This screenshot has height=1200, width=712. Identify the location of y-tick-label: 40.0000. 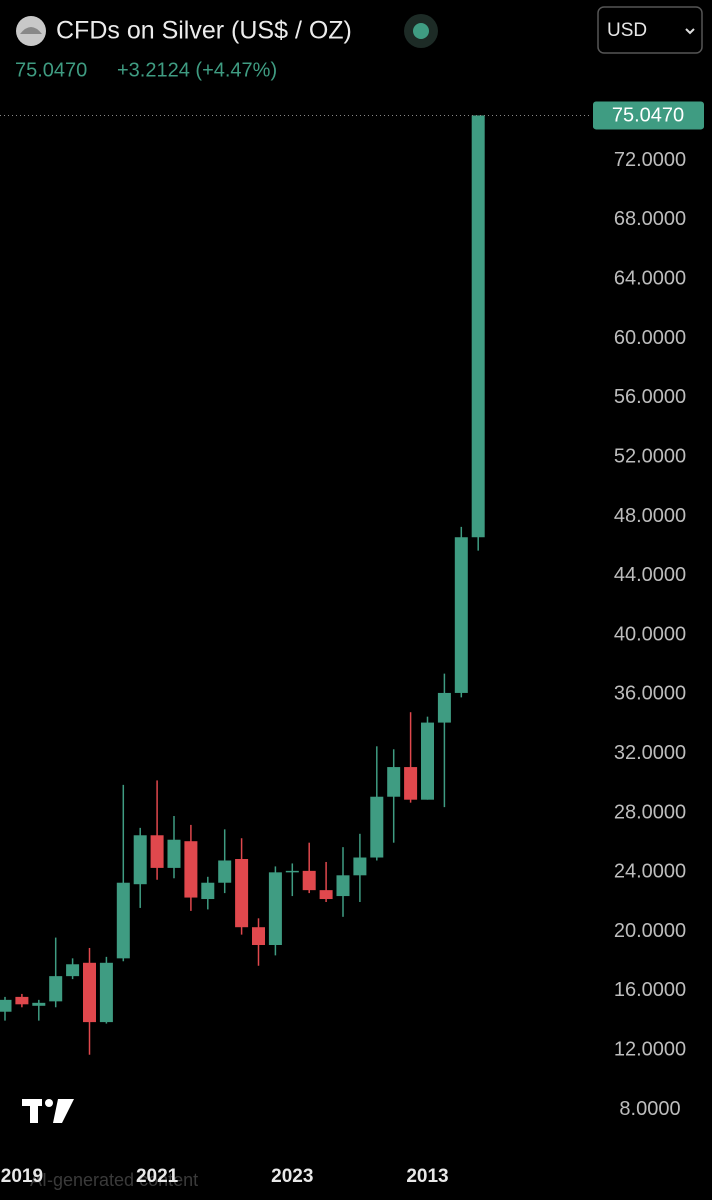
(650, 634).